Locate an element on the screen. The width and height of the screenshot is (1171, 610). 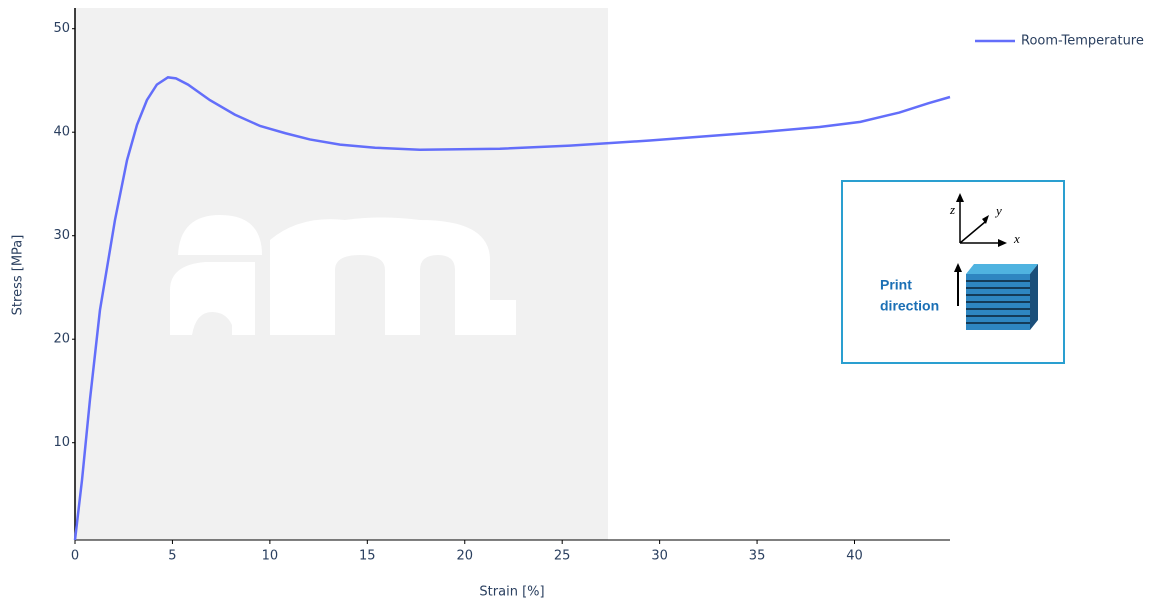
layer-stack is located at coordinates (1002, 297).